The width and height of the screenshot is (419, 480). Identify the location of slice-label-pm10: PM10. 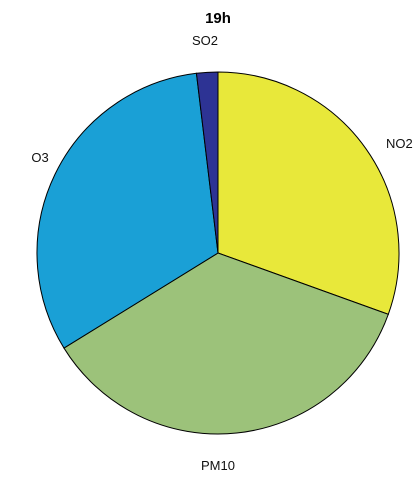
(218, 465).